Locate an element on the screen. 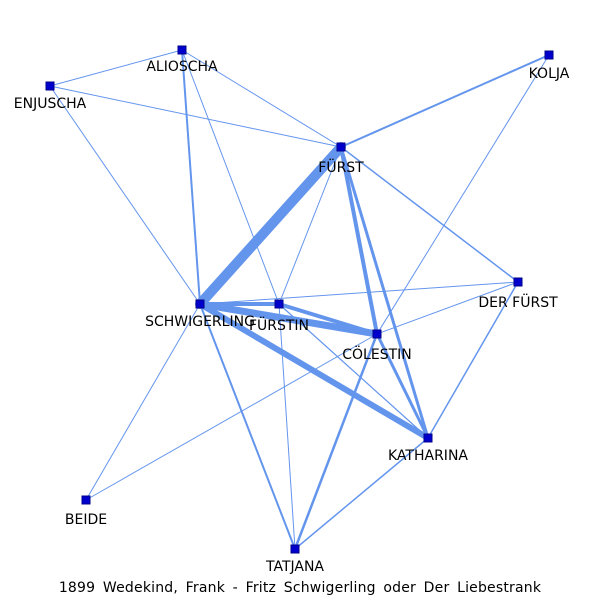  node-kolja is located at coordinates (549, 55).